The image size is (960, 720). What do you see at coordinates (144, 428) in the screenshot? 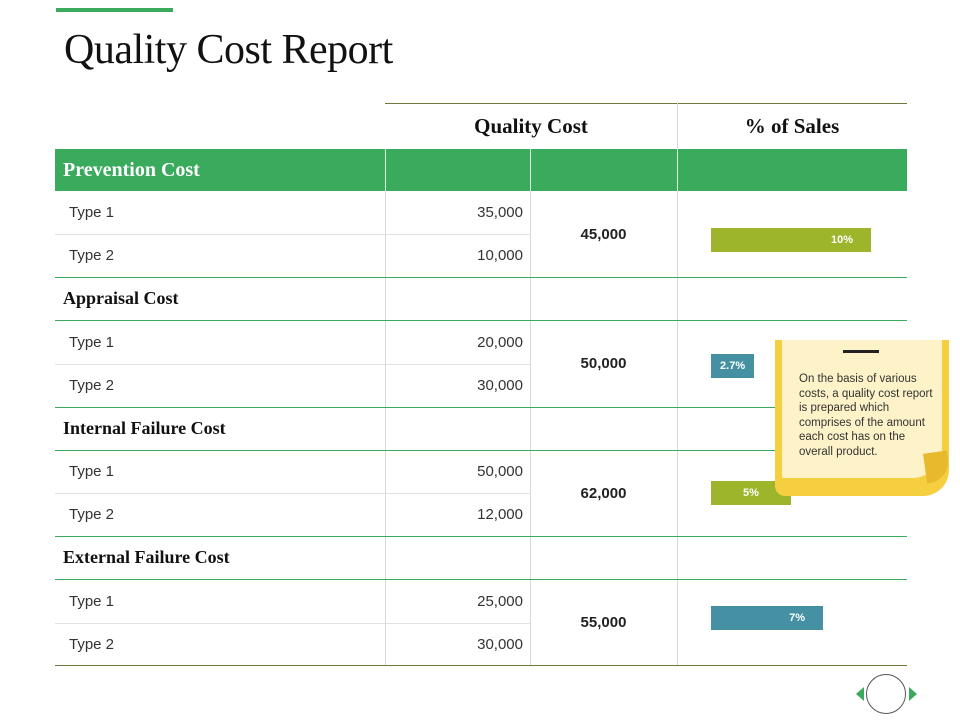
I see `section-label-internal-failure: Internal Failure Cost` at bounding box center [144, 428].